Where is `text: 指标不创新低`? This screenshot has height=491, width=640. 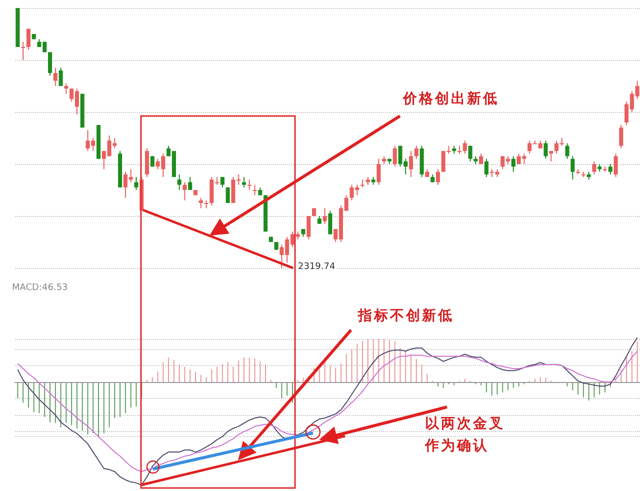
text: 指标不创新低 is located at coordinates (406, 316).